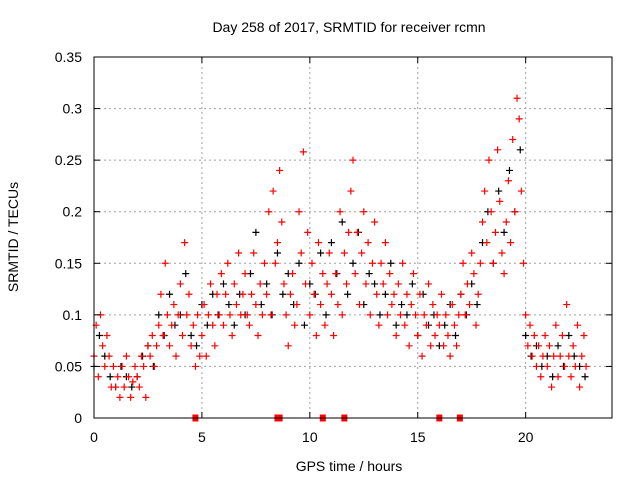 Image resolution: width=640 pixels, height=480 pixels. I want to click on y-tick-label: 0.25, so click(68, 160).